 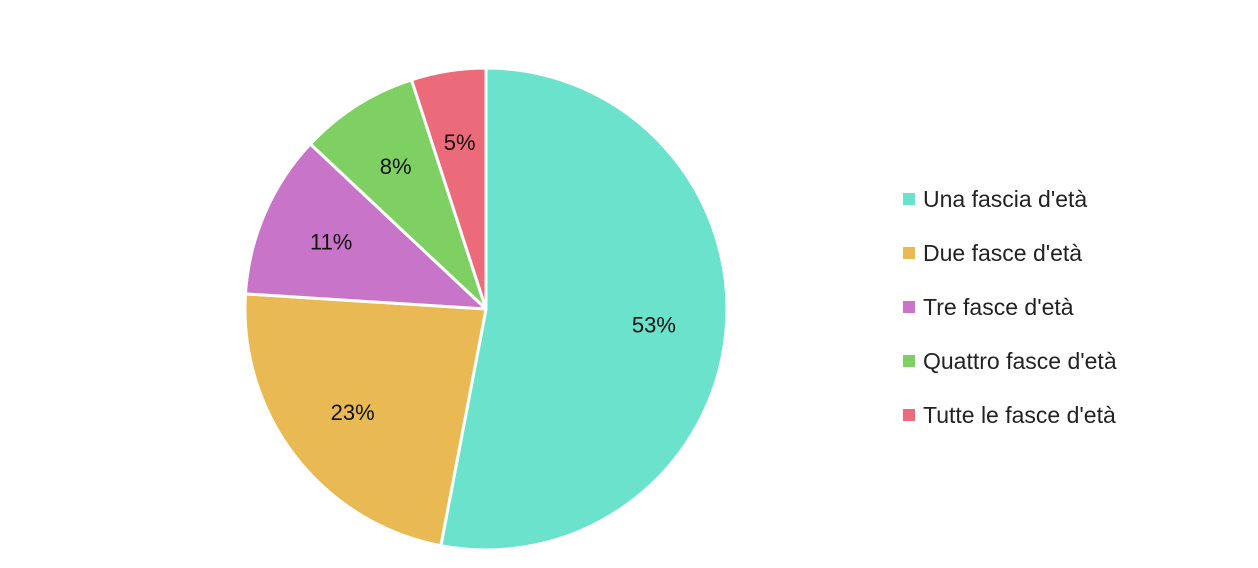 What do you see at coordinates (396, 166) in the screenshot?
I see `data-label-quattro-fasce-d-eta: 8%` at bounding box center [396, 166].